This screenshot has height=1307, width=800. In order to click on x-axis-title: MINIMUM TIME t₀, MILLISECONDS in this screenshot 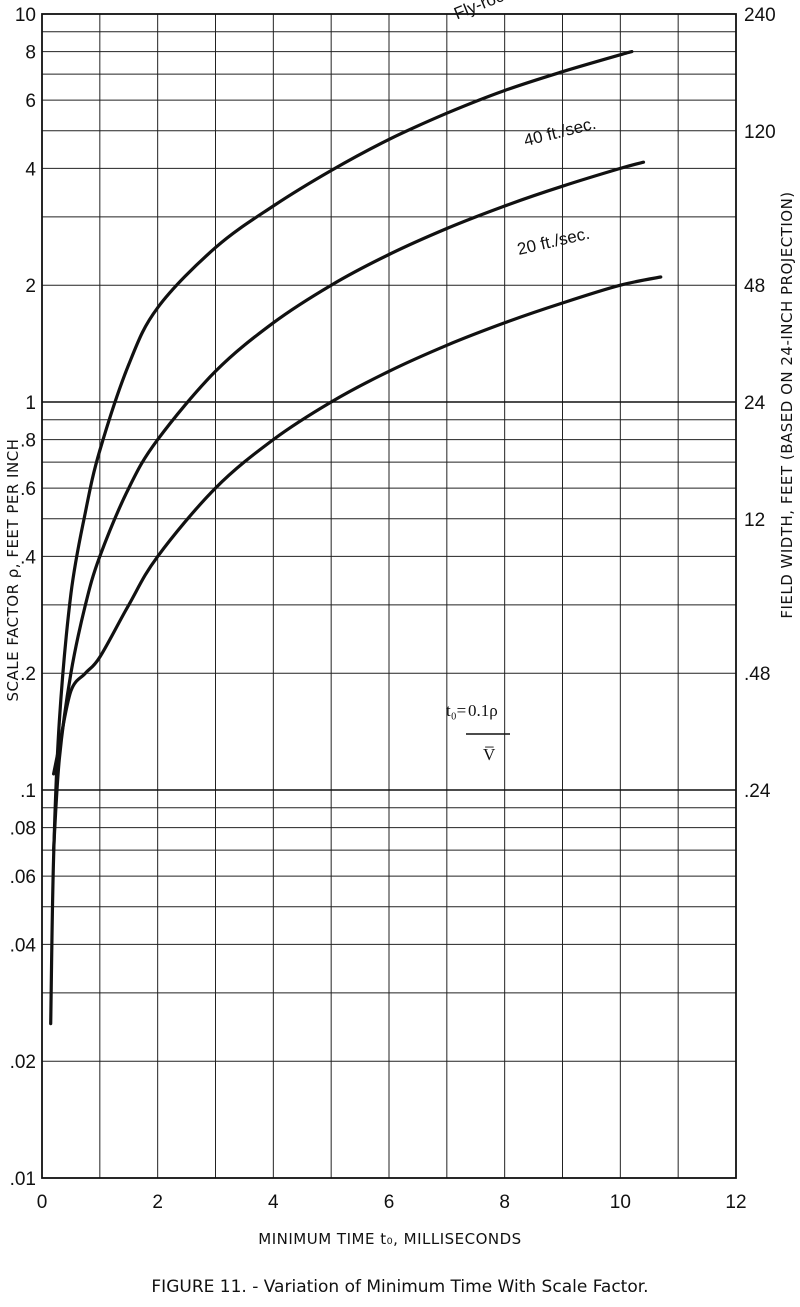, I will do `click(389, 1239)`.